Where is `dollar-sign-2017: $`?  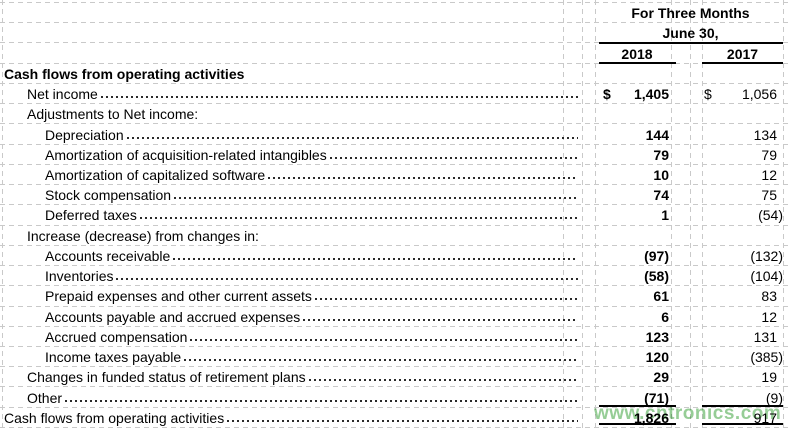
dollar-sign-2017: $ is located at coordinates (708, 94).